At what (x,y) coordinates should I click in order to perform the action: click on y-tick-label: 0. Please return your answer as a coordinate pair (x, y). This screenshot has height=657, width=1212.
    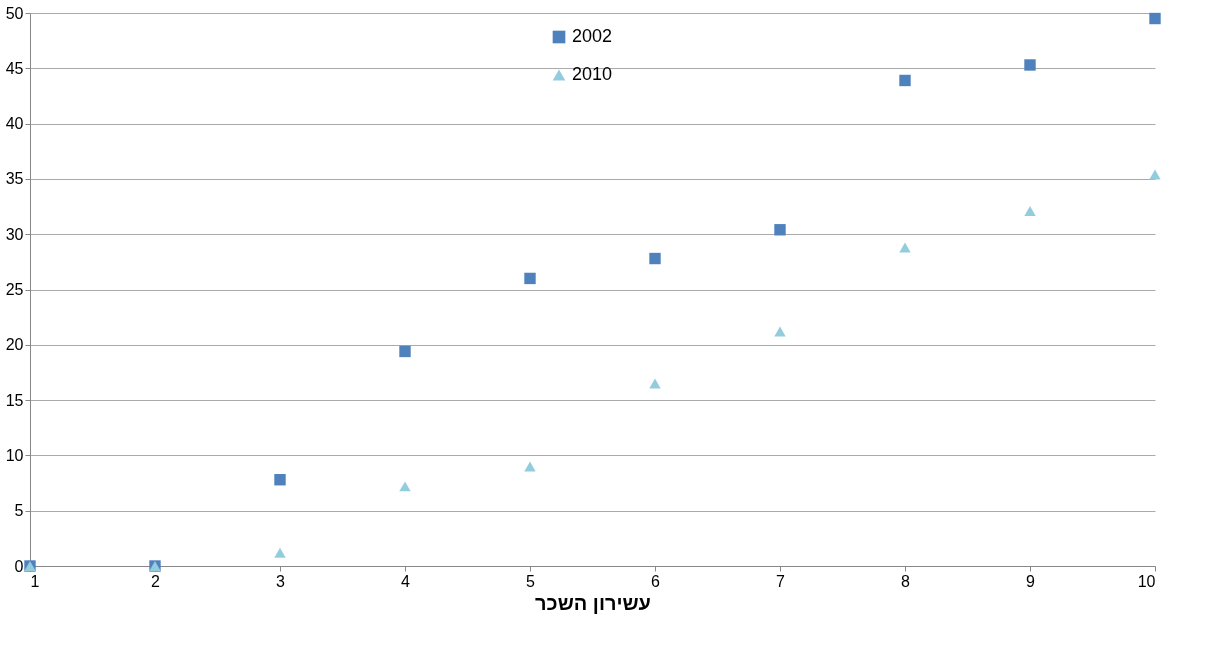
    Looking at the image, I should click on (19, 566).